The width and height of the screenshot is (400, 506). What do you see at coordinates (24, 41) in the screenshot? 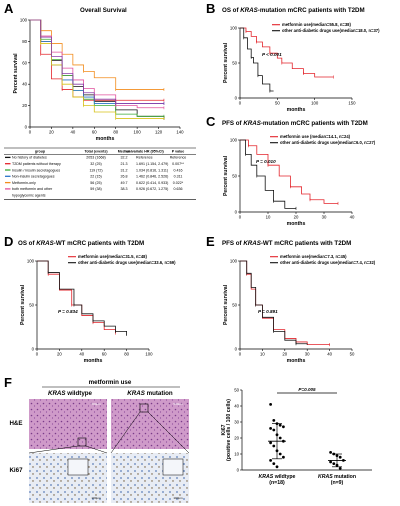
I see `y-tick-label: 80` at bounding box center [24, 41].